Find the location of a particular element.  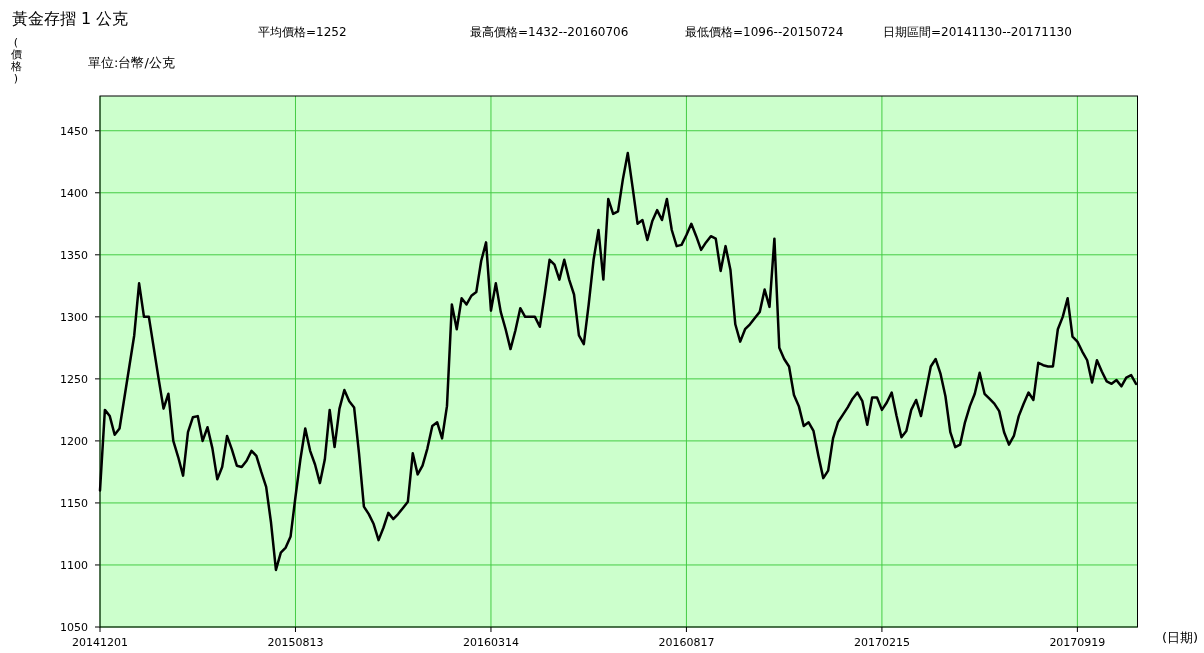

text: 平均價格=1252 is located at coordinates (302, 32).